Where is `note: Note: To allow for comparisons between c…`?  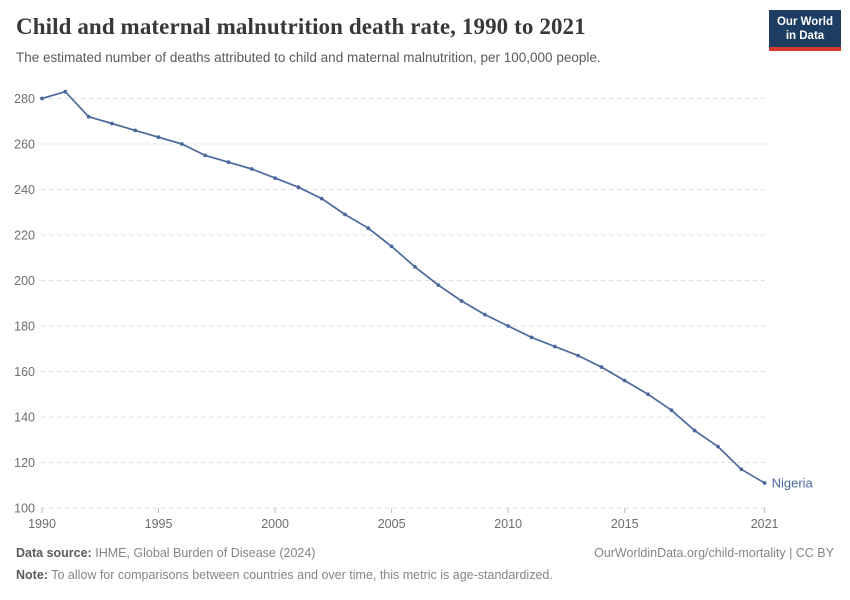 note: Note: To allow for comparisons between c… is located at coordinates (425, 575).